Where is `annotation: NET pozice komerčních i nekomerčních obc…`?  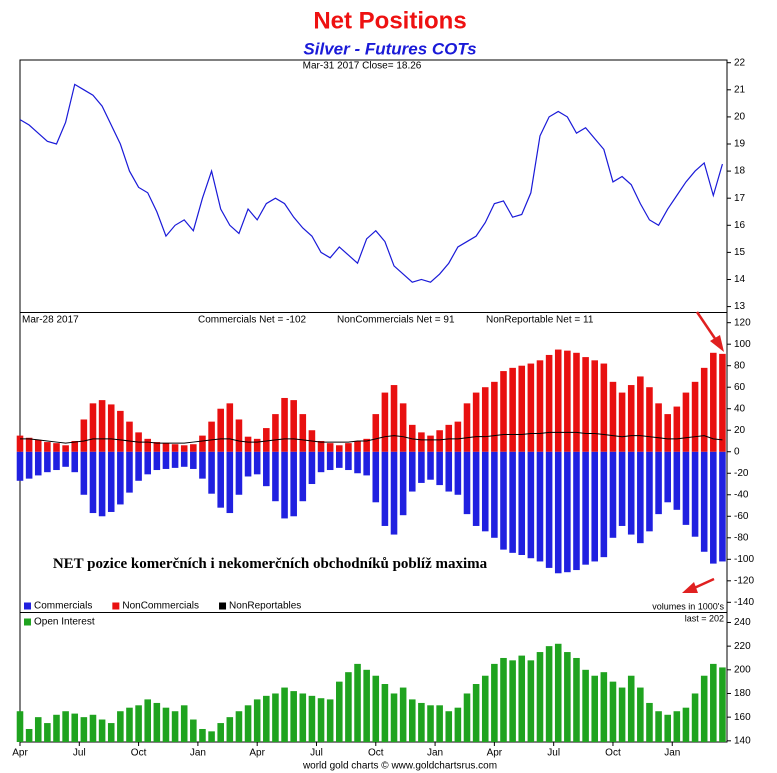 annotation: NET pozice komerčních i nekomerčních obc… is located at coordinates (270, 564).